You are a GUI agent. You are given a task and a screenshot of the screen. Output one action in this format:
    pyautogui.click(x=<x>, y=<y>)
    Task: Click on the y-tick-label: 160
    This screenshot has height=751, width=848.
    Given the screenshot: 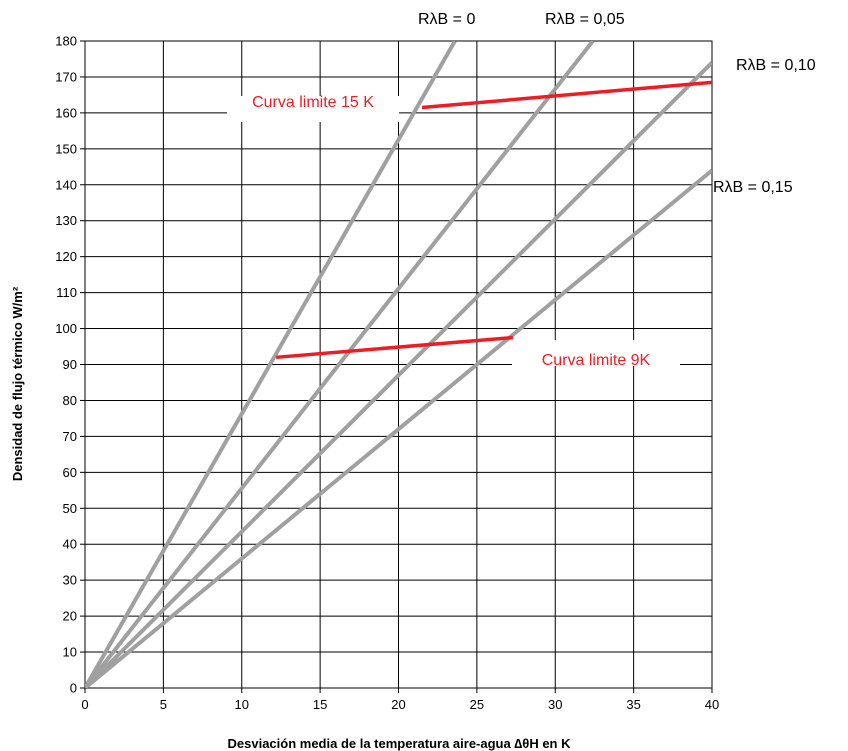 What is the action you would take?
    pyautogui.click(x=66, y=112)
    